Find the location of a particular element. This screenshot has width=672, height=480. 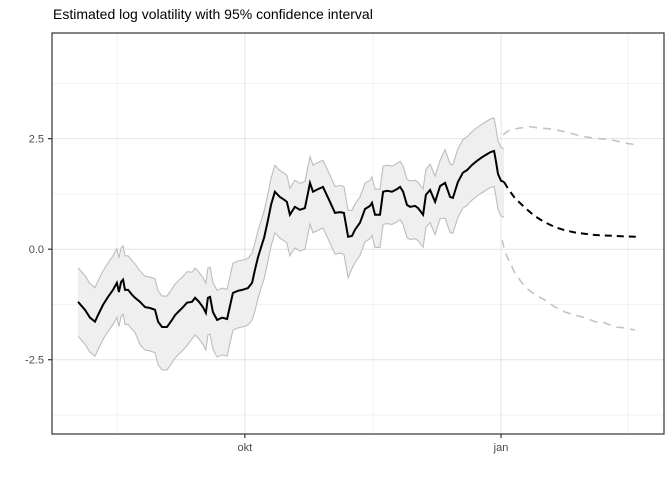

y-axis-tick-label: -2.5 is located at coordinates (34, 361).